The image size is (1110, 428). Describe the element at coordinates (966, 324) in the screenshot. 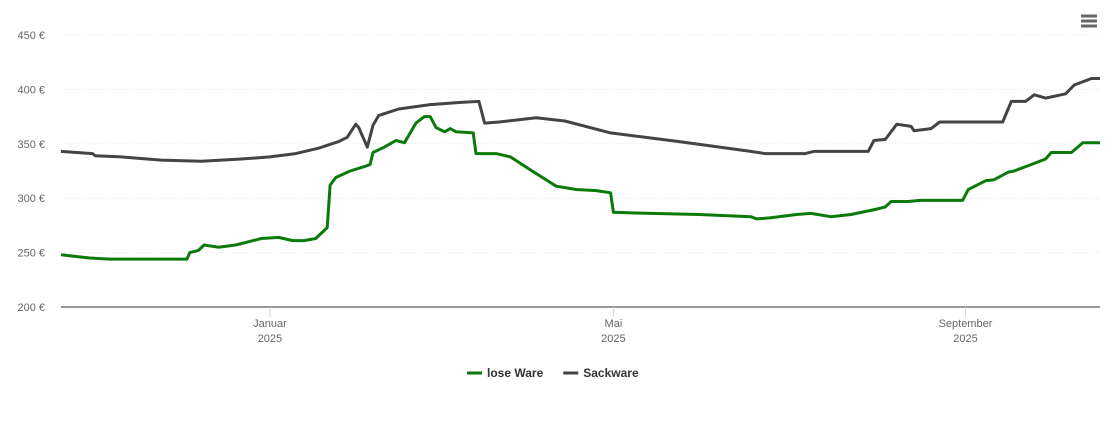

I see `x-tick-label-line: September` at that location.